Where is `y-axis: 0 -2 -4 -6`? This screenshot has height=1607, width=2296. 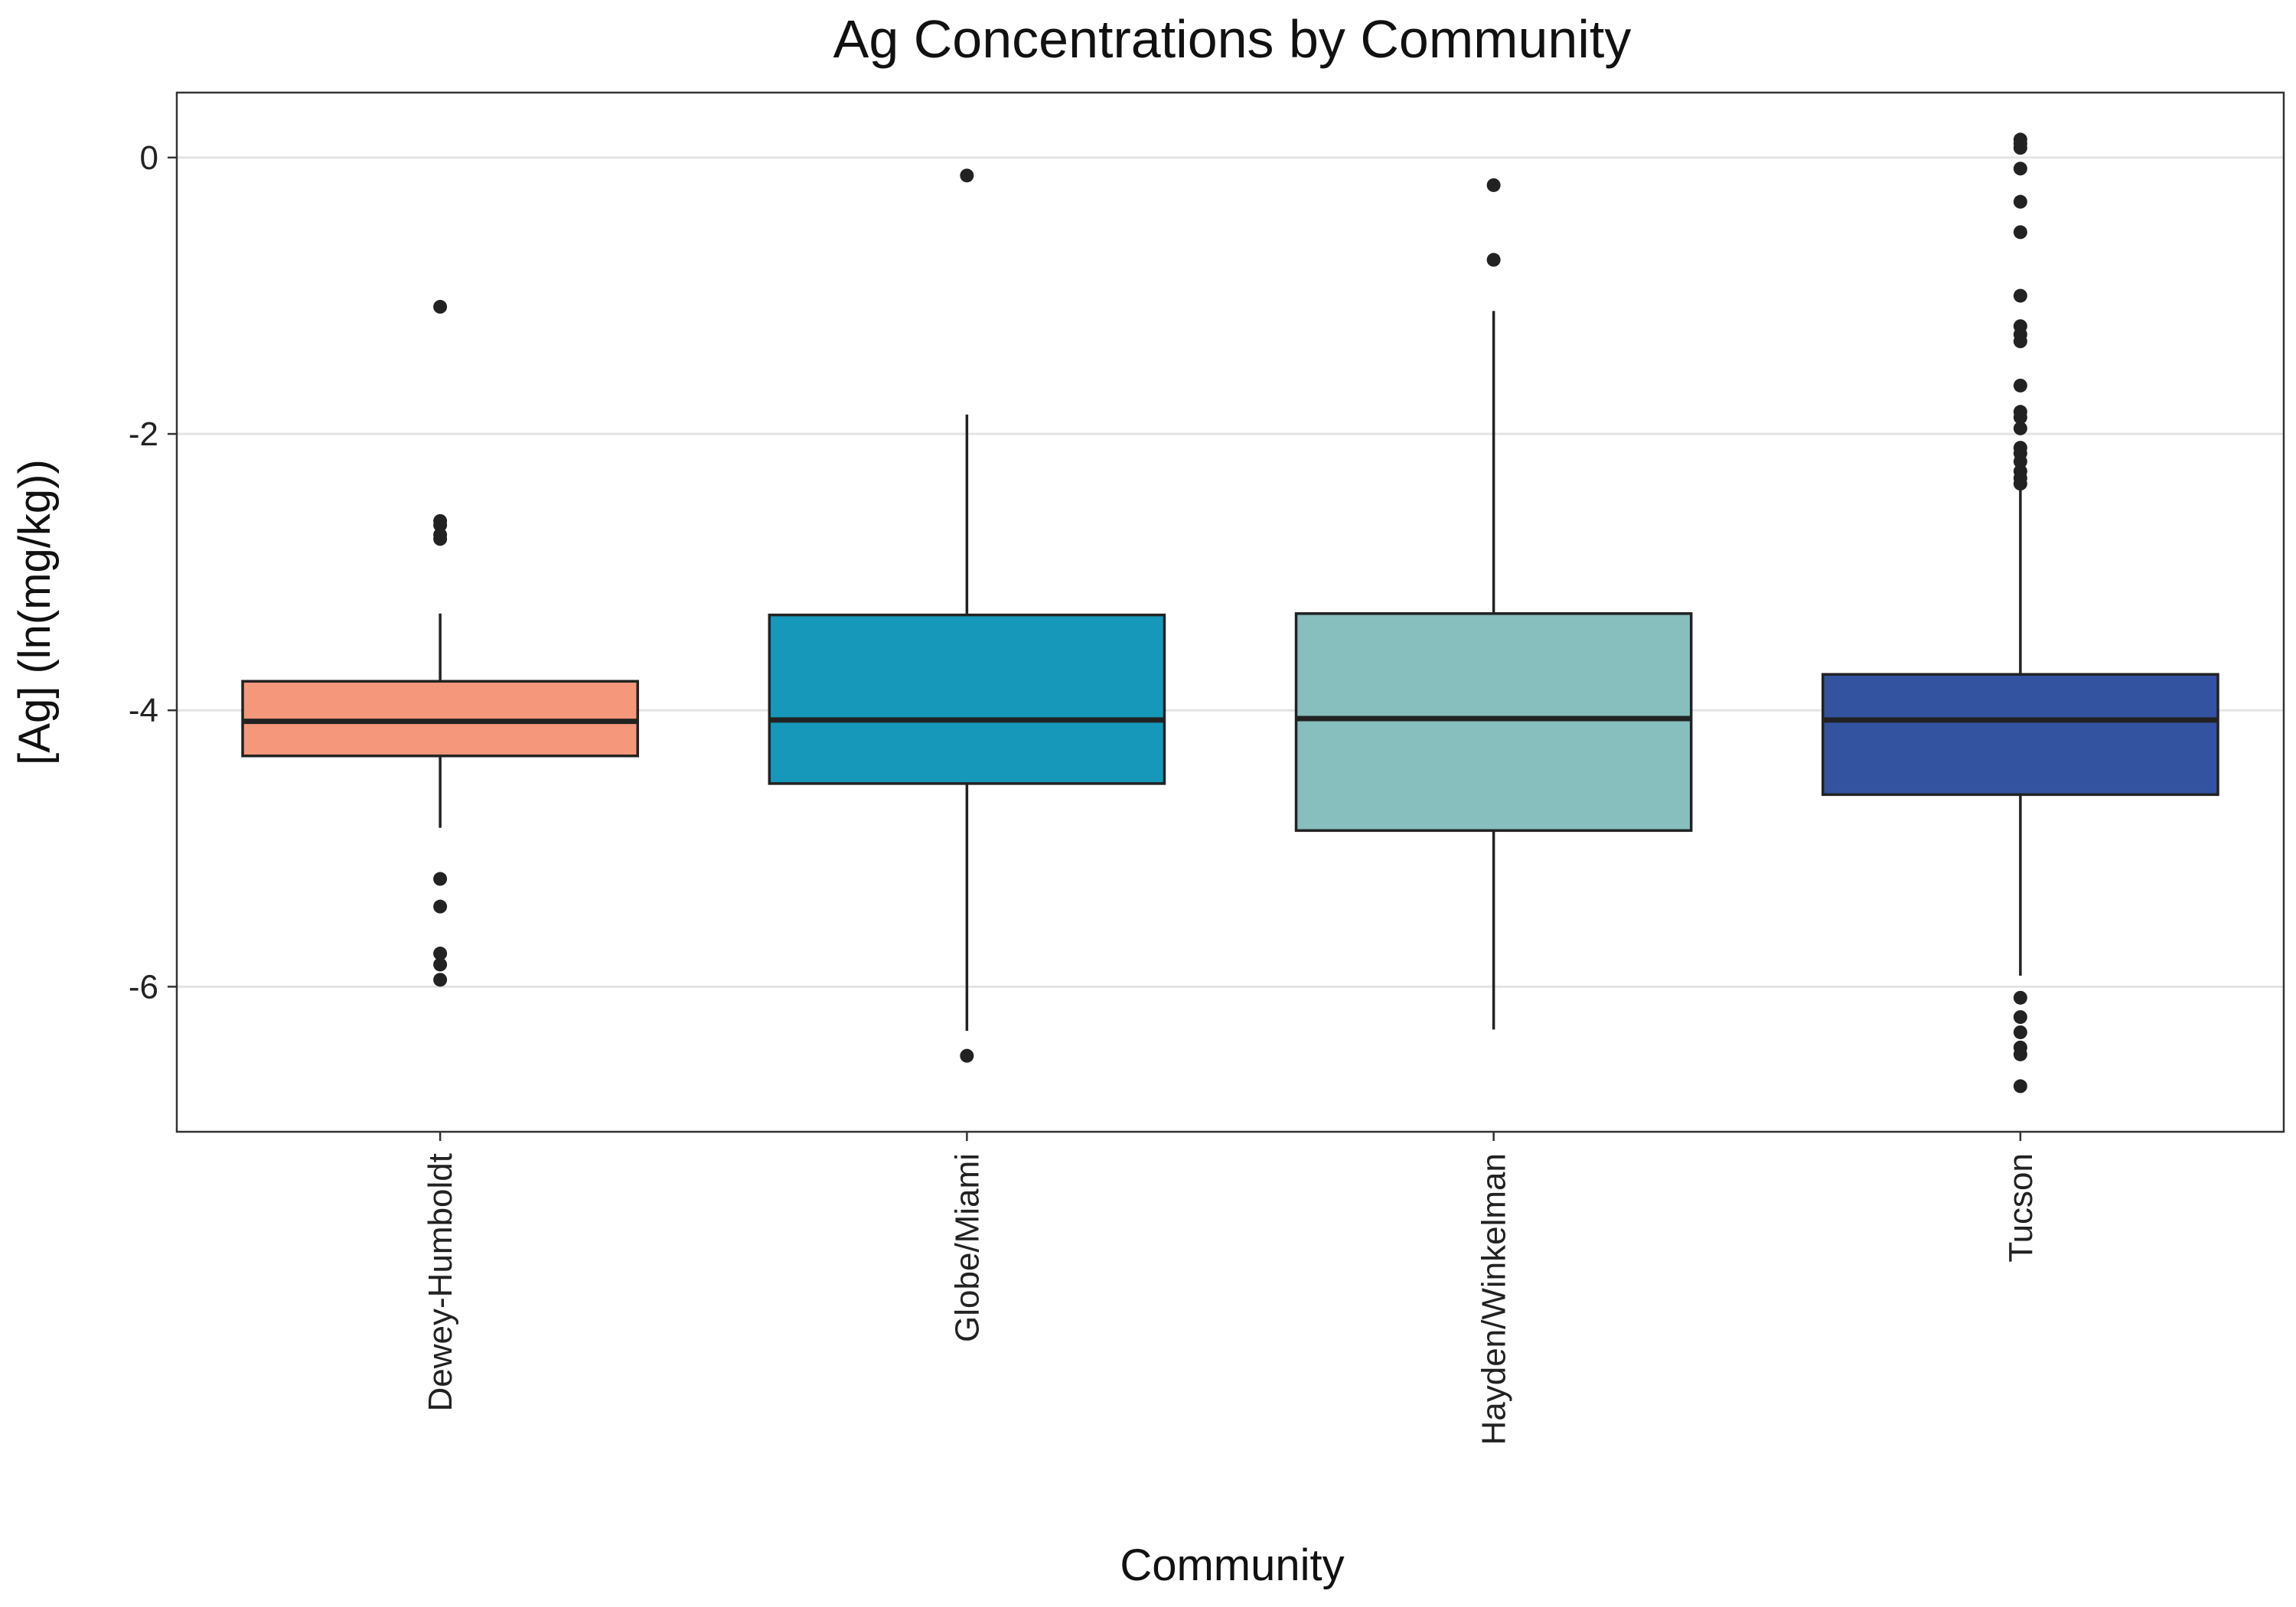 y-axis: 0 -2 -4 -6 is located at coordinates (153, 572).